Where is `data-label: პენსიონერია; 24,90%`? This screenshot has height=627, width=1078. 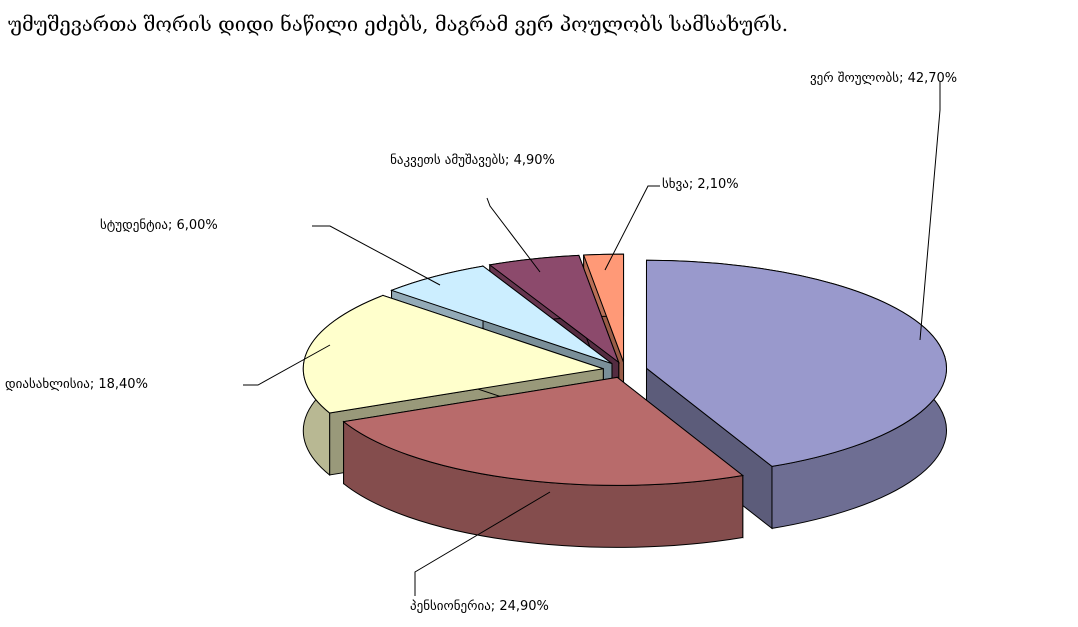
data-label: პენსიონერია; 24,90% is located at coordinates (479, 606).